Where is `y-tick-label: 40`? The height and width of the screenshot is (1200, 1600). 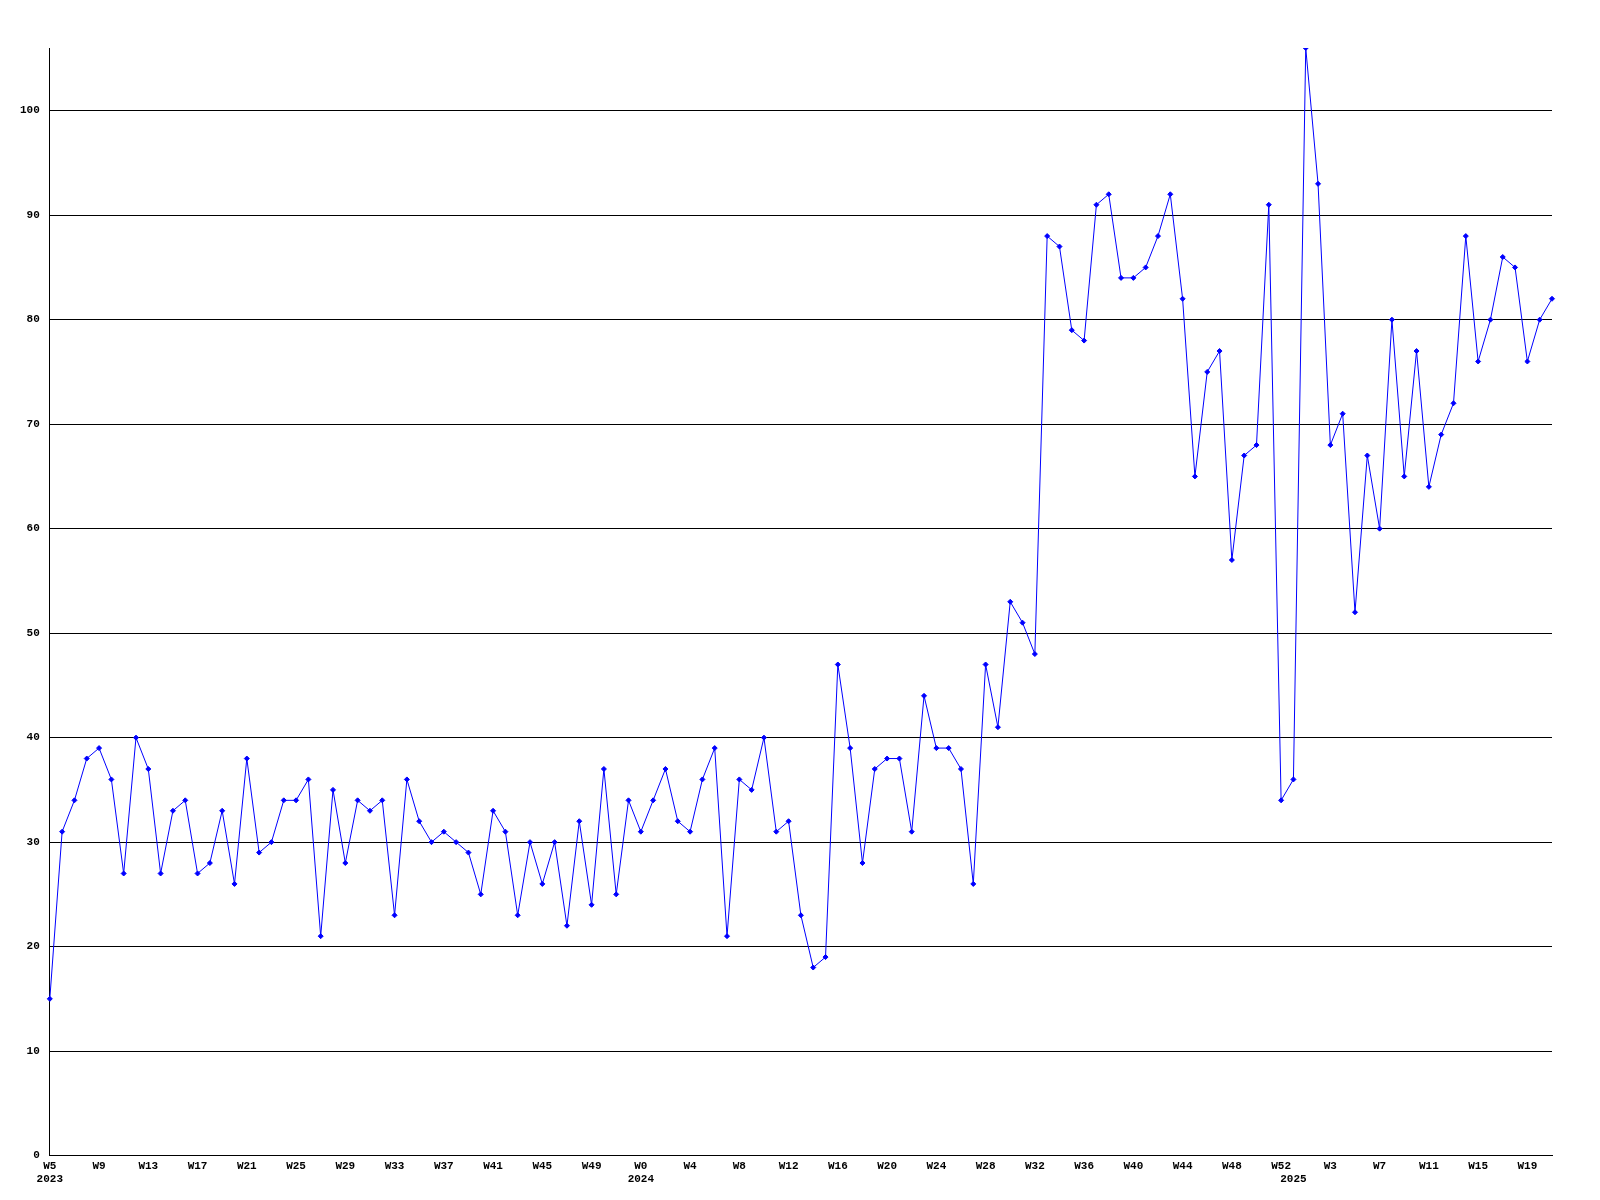 y-tick-label: 40 is located at coordinates (33, 737).